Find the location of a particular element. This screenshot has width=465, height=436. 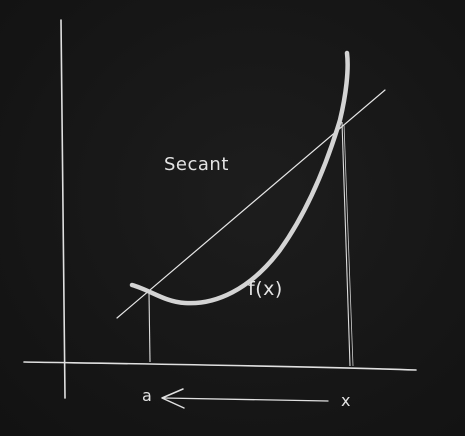

direction-arrow-shaft is located at coordinates (245, 399).